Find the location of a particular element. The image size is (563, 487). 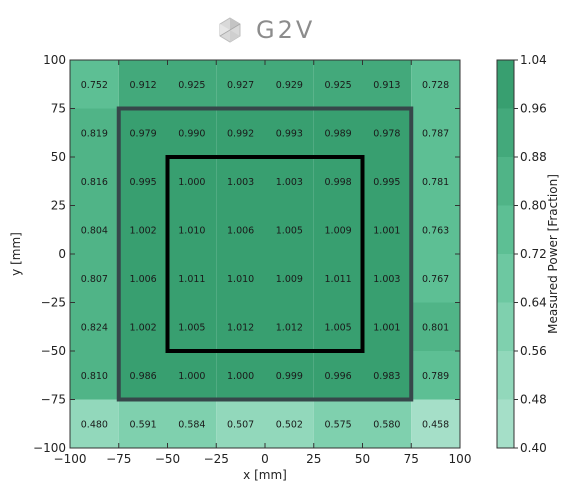

cell-value-label: 0.787 is located at coordinates (435, 133).